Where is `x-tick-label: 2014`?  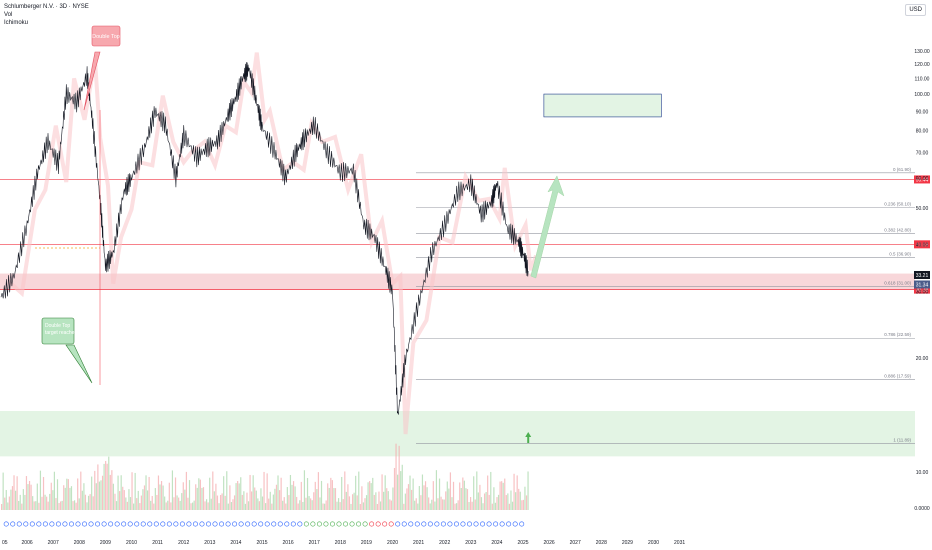 x-tick-label: 2014 is located at coordinates (235, 543).